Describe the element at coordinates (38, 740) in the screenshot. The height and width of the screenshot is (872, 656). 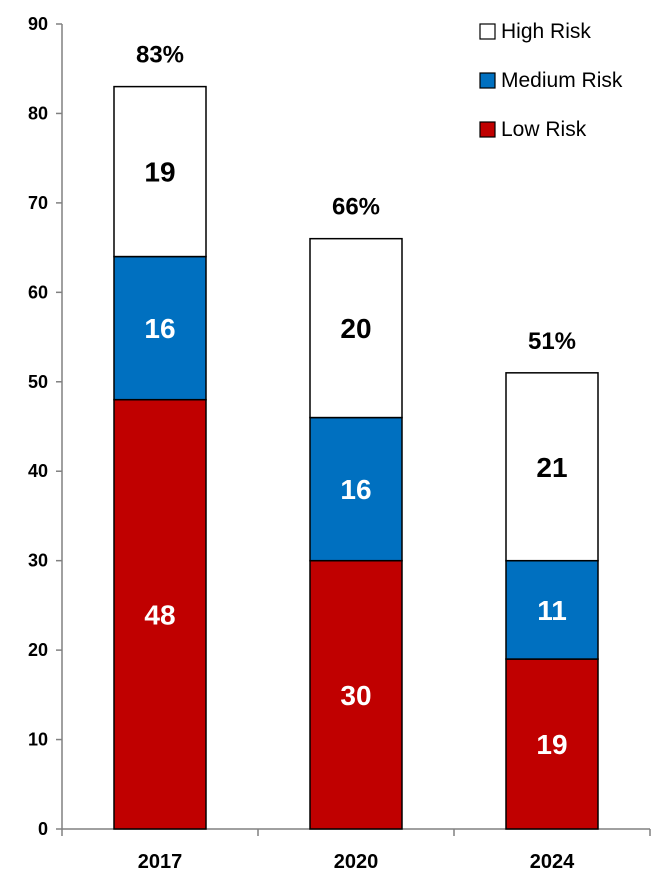
I see `y-tick-label: 10` at that location.